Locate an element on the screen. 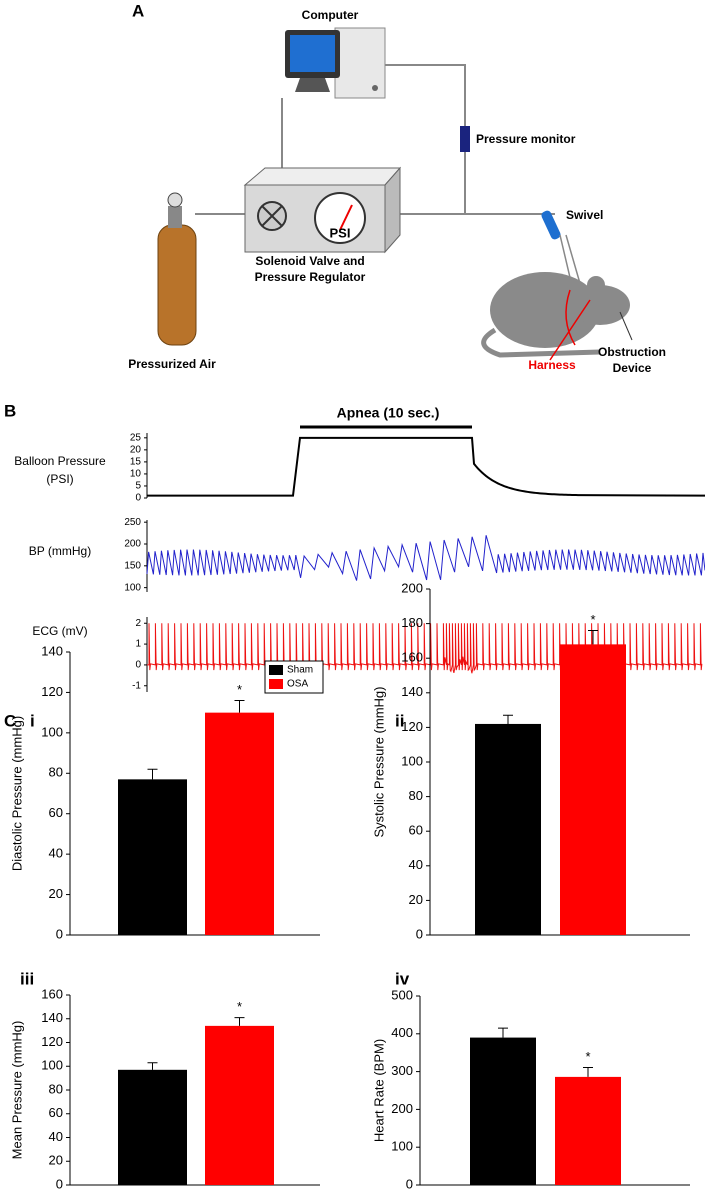 This screenshot has height=1193, width=705. y-tick-label: 250 is located at coordinates (132, 522).